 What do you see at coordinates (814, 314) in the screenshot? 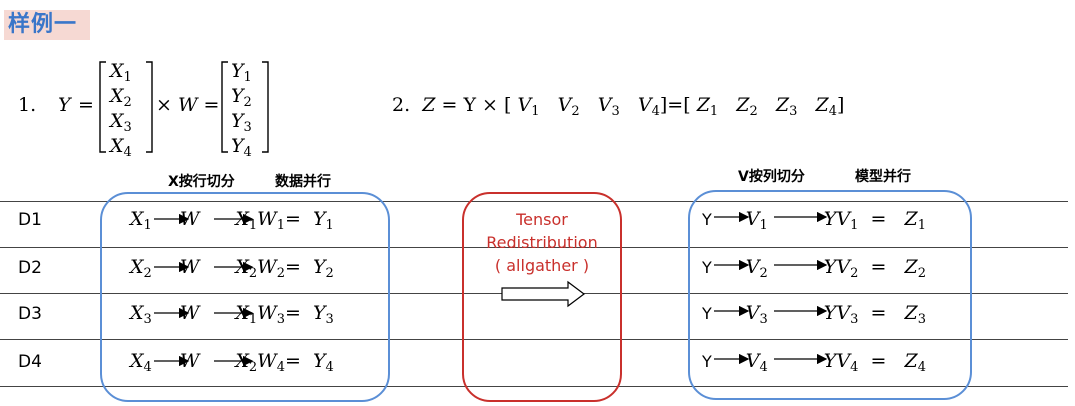
I see `right-chain-row: Y V3 YV3 = Z3` at bounding box center [814, 314].